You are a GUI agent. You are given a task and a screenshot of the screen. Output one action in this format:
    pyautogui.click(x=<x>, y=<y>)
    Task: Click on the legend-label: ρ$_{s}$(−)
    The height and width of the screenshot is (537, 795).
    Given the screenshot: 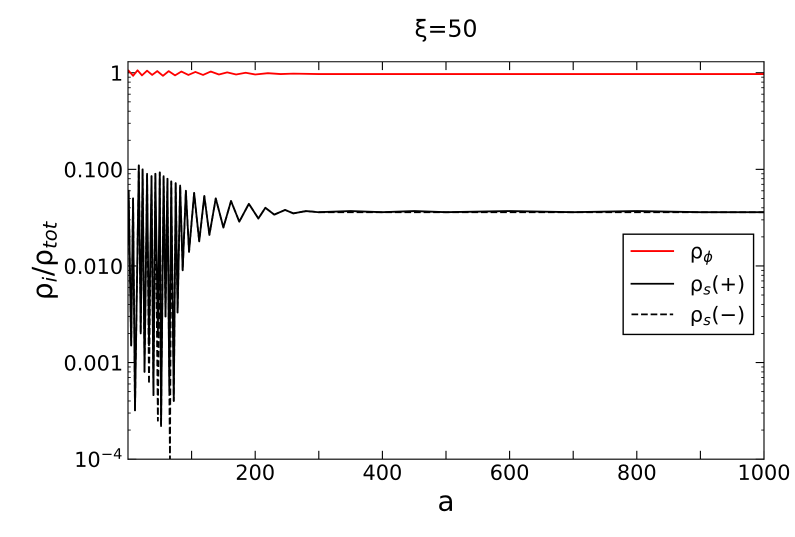 What is the action you would take?
    pyautogui.click(x=718, y=316)
    